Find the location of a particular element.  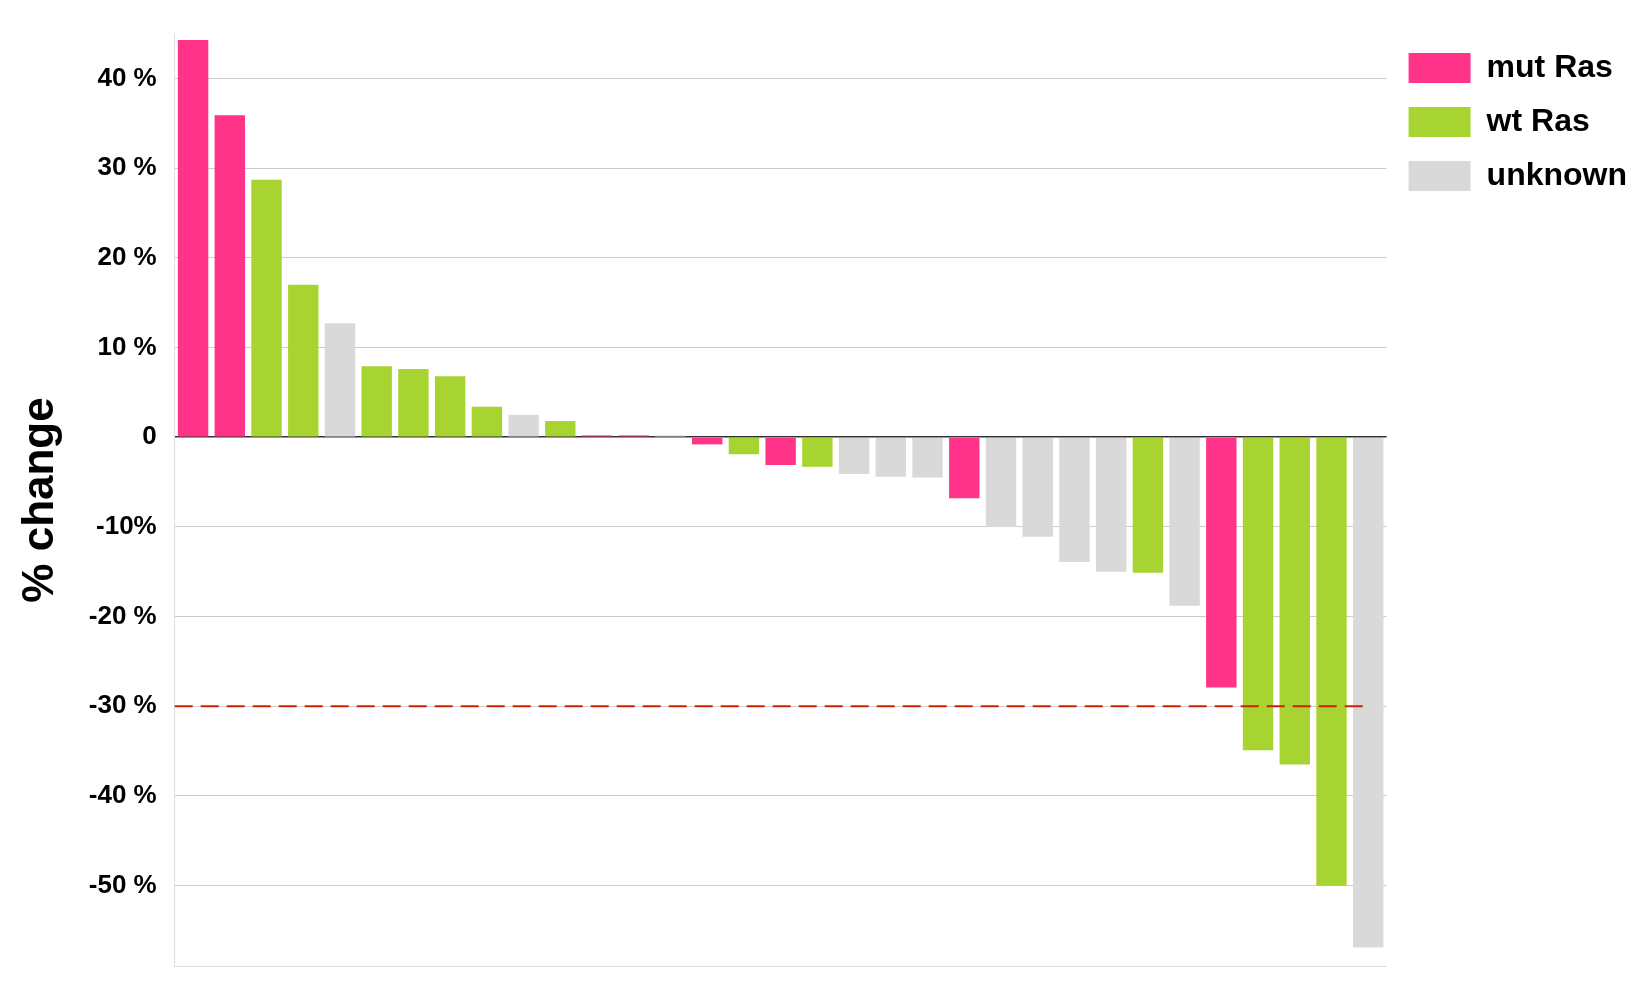

y-tick-label: 0 is located at coordinates (149, 435).